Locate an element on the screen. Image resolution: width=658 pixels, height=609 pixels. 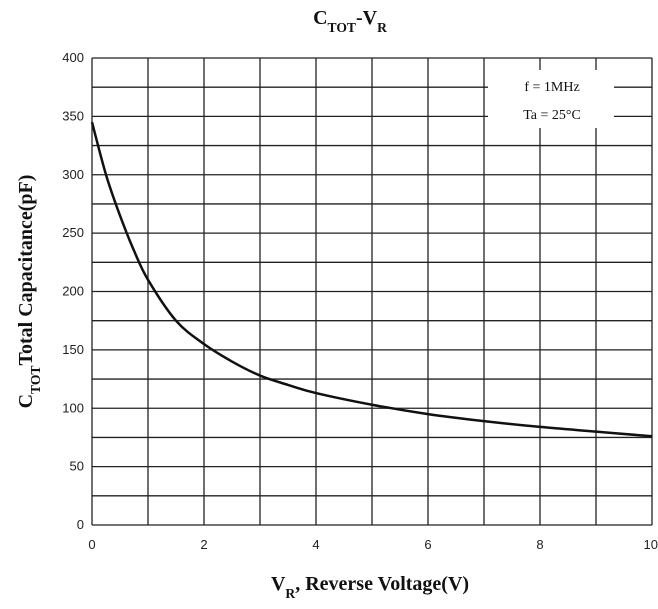
x-axis-label-part: R is located at coordinates (290, 593).